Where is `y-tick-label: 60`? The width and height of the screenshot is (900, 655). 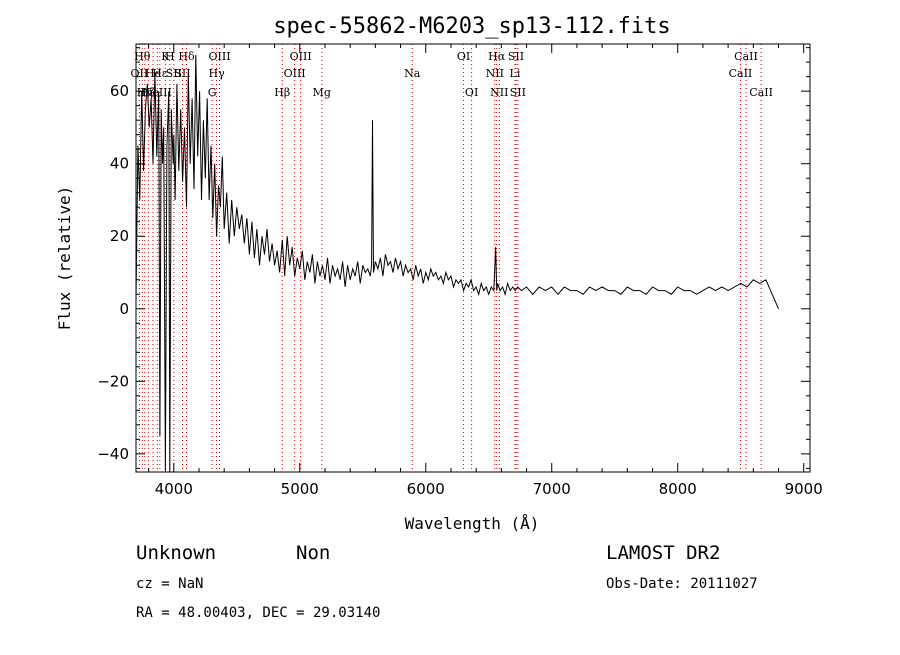 y-tick-label: 60 is located at coordinates (119, 91).